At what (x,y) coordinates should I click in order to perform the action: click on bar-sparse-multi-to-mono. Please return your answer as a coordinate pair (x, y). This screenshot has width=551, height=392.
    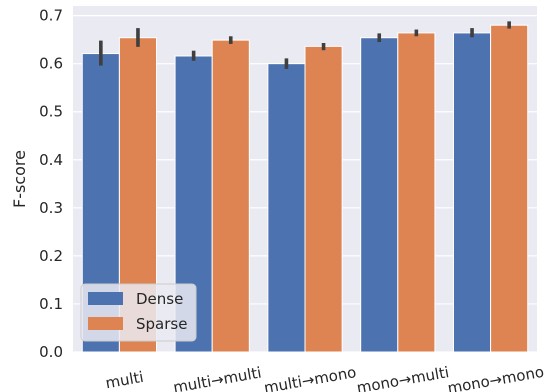
    Looking at the image, I should click on (323, 199).